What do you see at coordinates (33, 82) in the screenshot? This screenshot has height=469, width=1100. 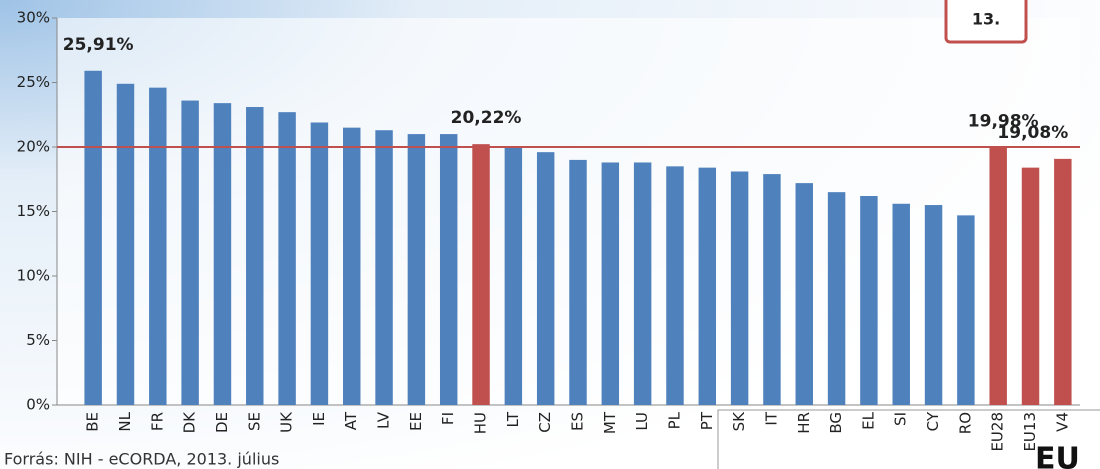 I see `y-tick-label: 25%` at bounding box center [33, 82].